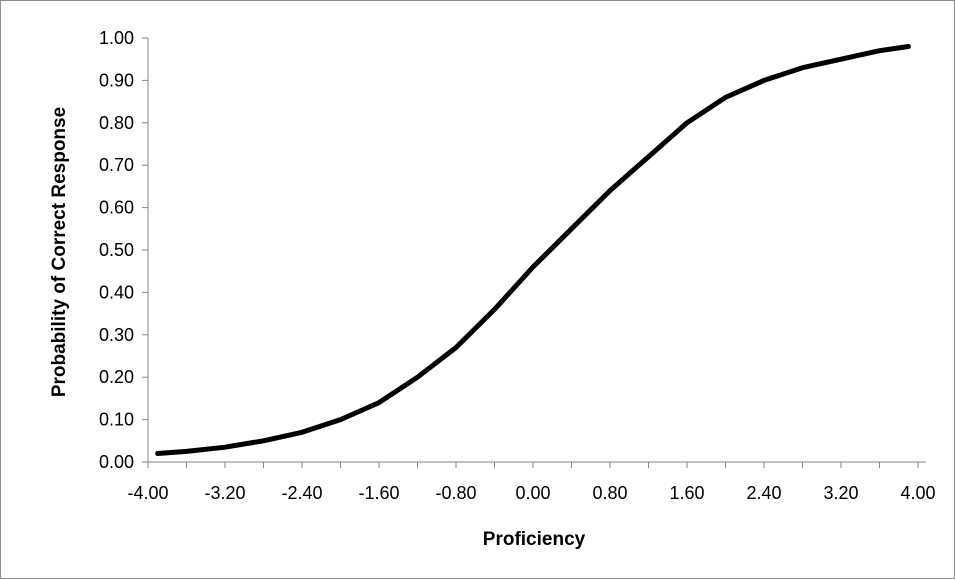 The height and width of the screenshot is (580, 955). Describe the element at coordinates (455, 493) in the screenshot. I see `x-tick-label: -0.80` at that location.